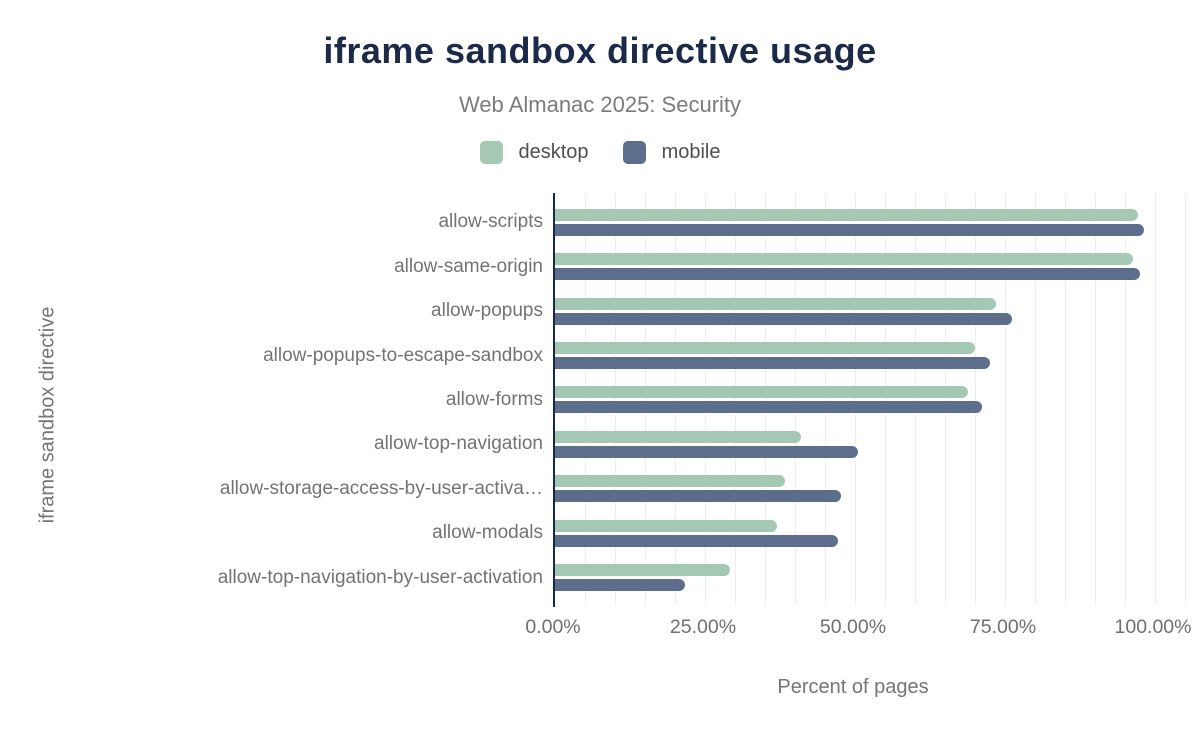 The image size is (1200, 742). Describe the element at coordinates (487, 311) in the screenshot. I see `category-label: allow-popups` at that location.